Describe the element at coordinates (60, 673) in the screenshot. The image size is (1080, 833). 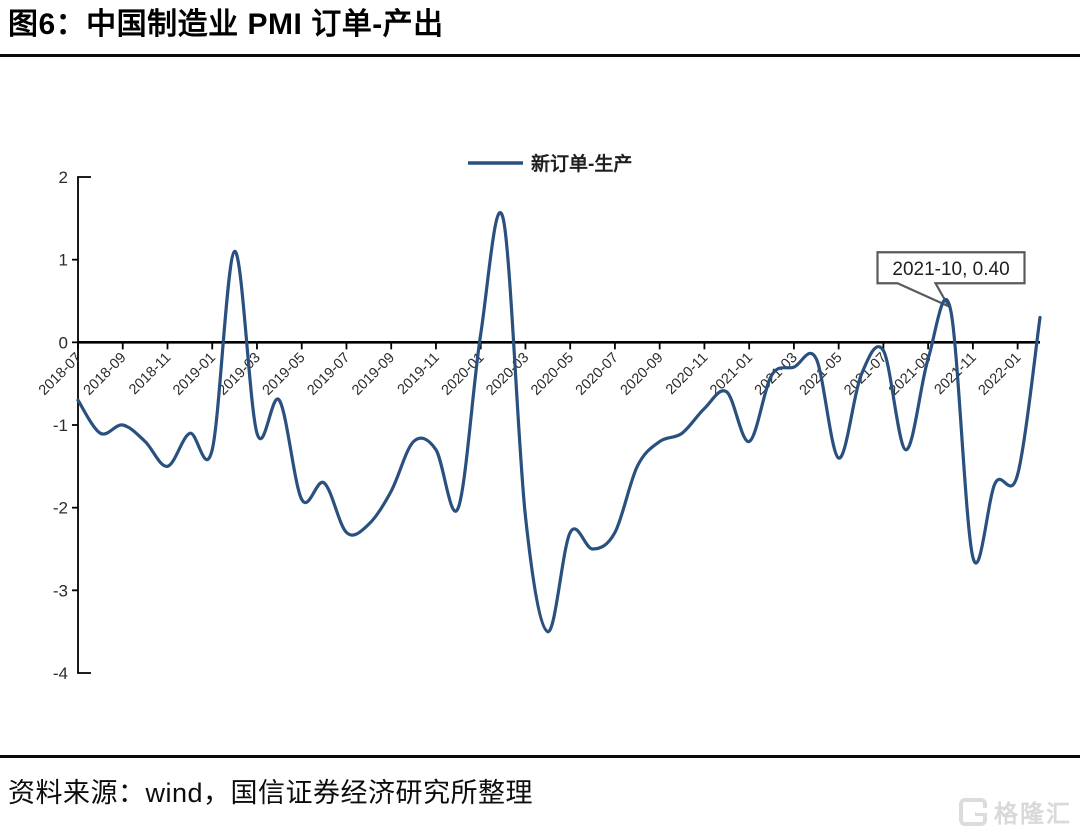
I see `y-tick-label: -4` at that location.